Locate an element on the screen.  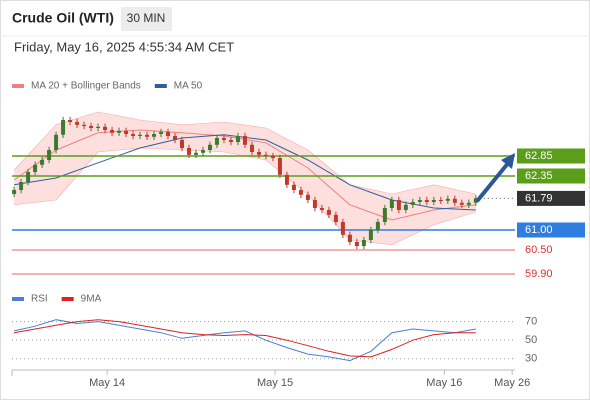
level-label: 61.00 is located at coordinates (539, 230).